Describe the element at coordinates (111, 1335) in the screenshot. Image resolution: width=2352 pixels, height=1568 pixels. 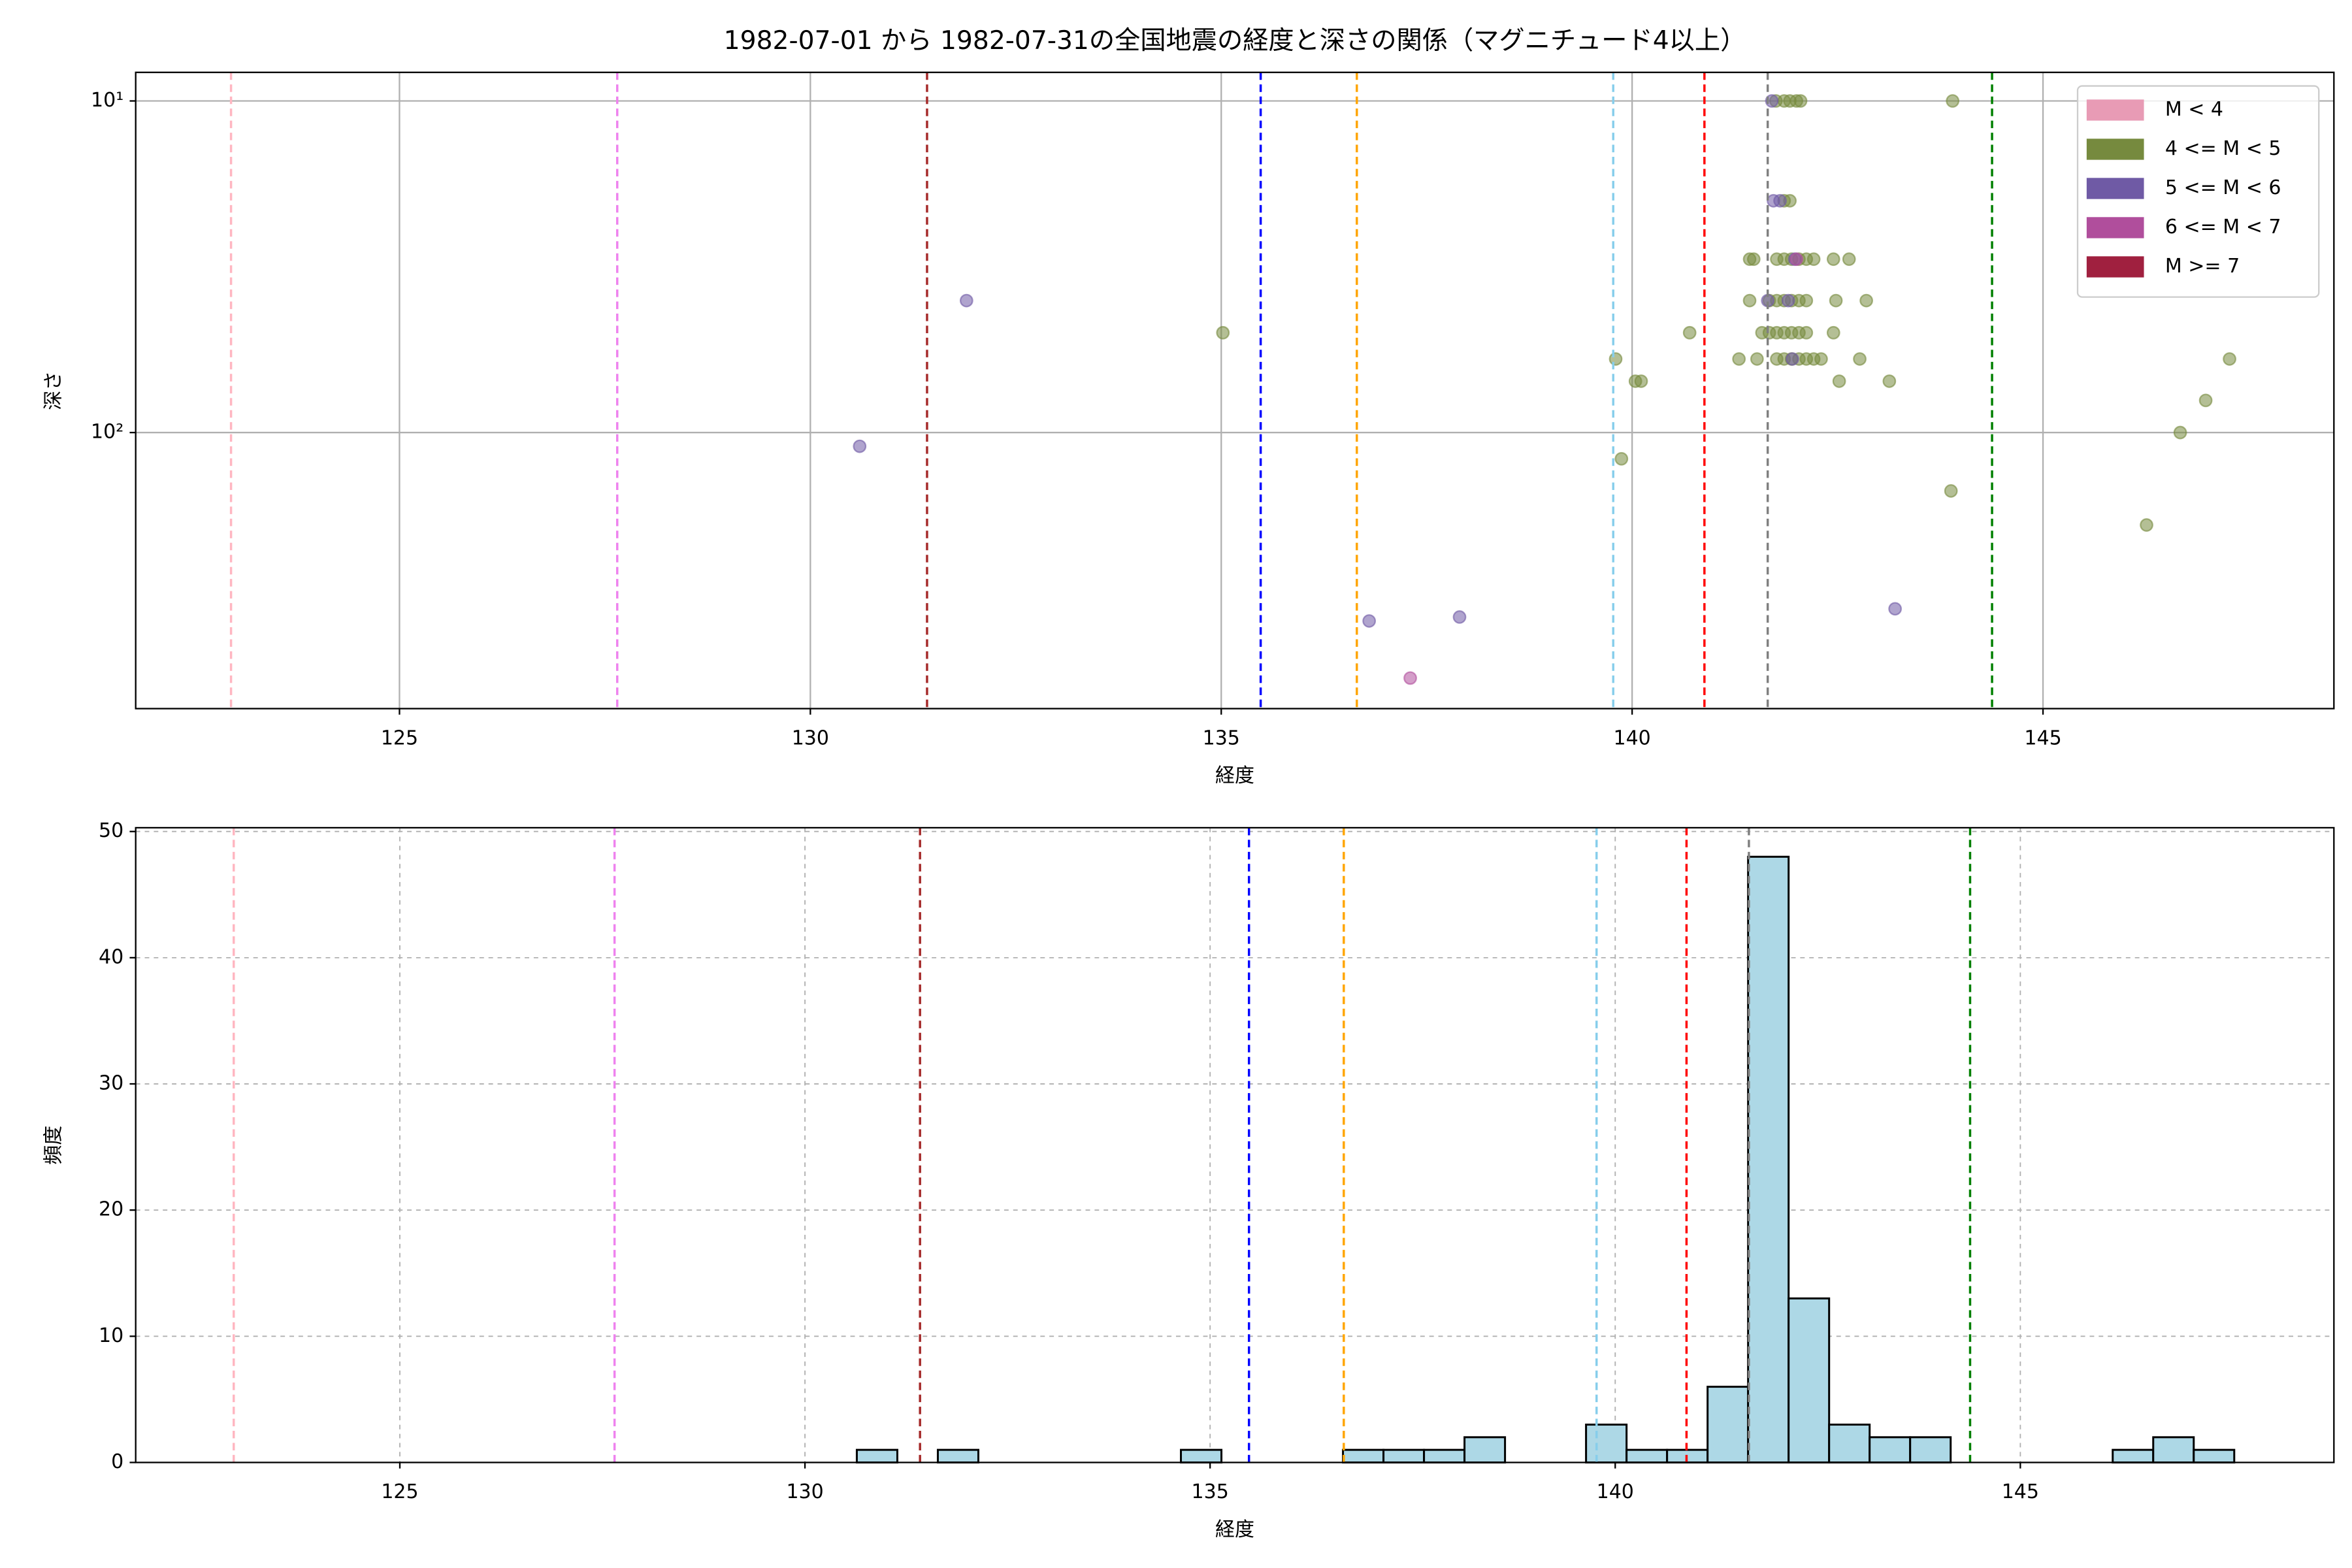
I see `y-tick-label: 10` at that location.